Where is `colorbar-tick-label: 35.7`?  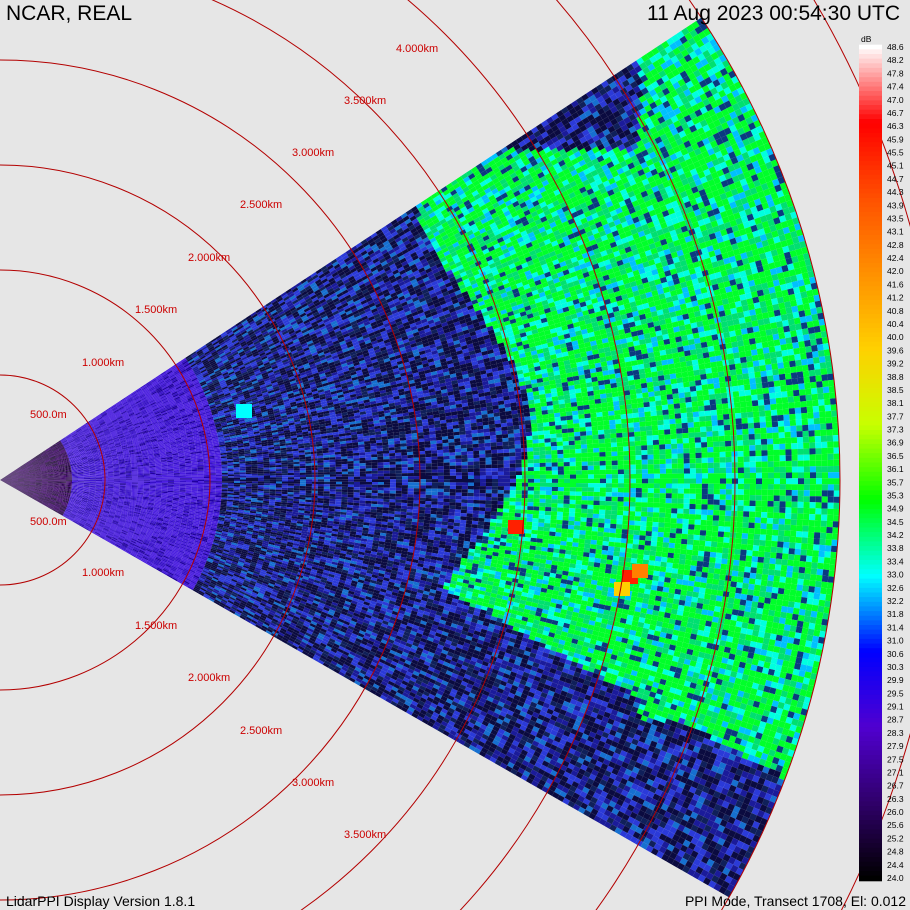 colorbar-tick-label: 35.7 is located at coordinates (895, 482).